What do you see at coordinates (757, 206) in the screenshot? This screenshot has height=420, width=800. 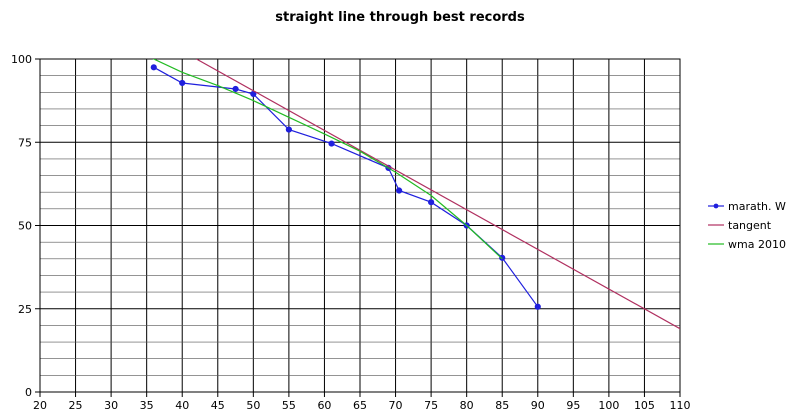 I see `legend-label: marath. W` at bounding box center [757, 206].